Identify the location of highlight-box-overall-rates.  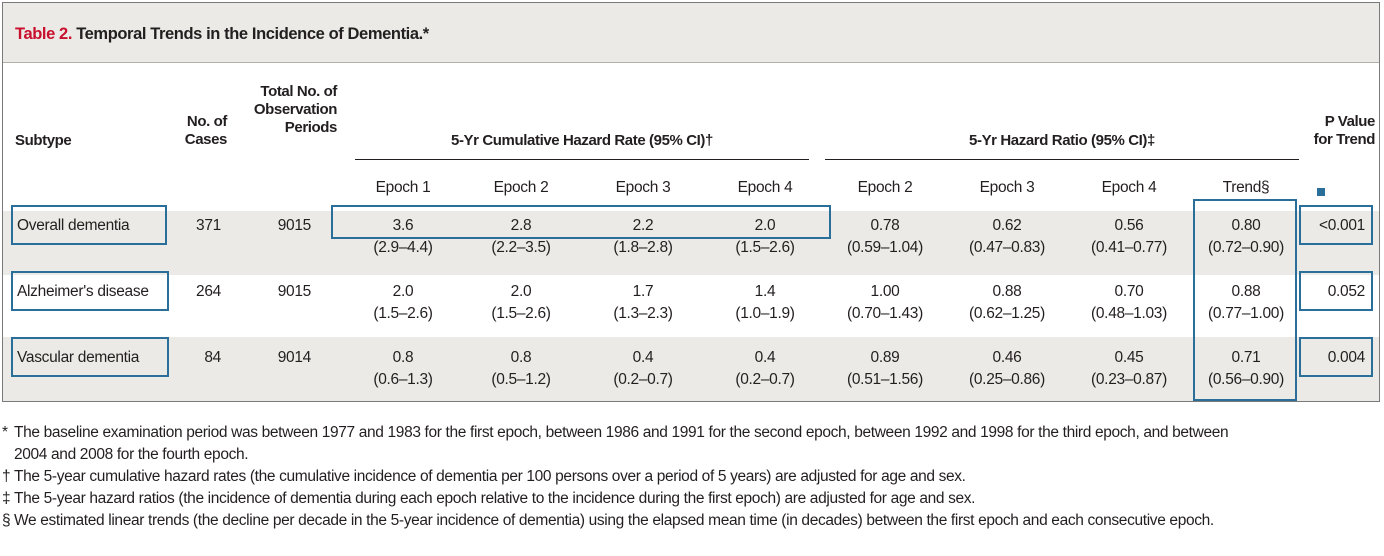
(581, 222).